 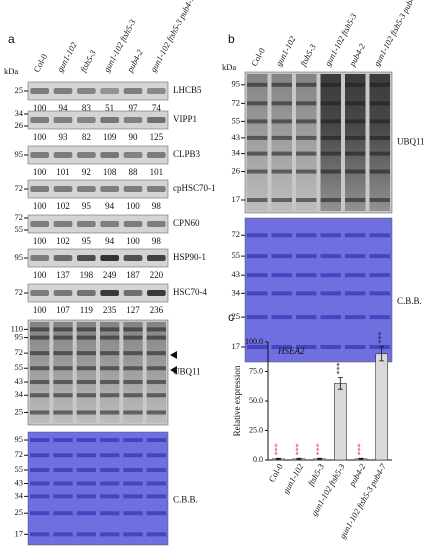 What do you see at coordinates (87, 108) in the screenshot?
I see `quantification: 83` at bounding box center [87, 108].